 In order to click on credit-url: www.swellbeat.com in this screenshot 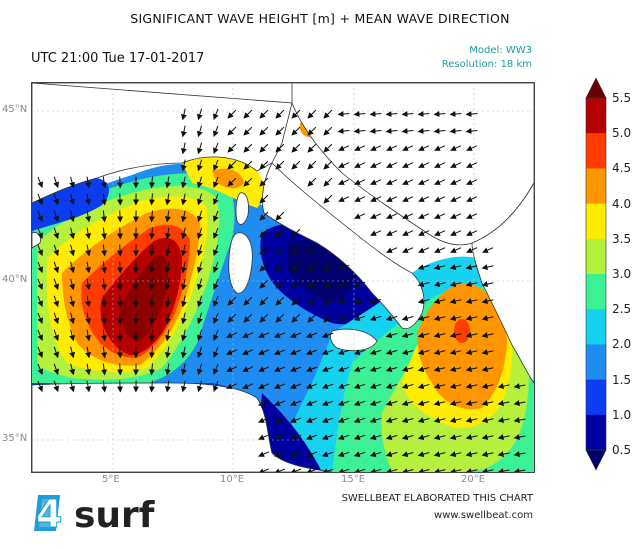, I will do `click(483, 515)`.